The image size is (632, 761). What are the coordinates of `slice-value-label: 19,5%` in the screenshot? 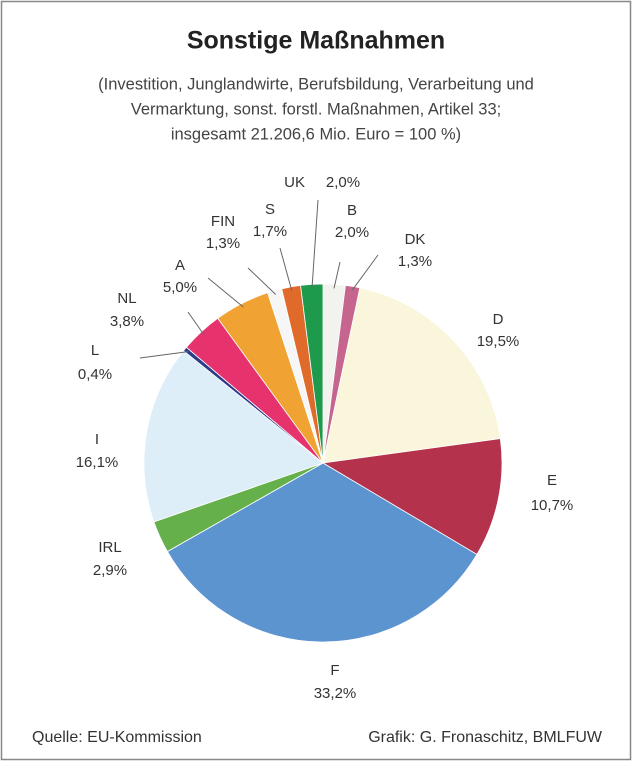 It's located at (498, 341).